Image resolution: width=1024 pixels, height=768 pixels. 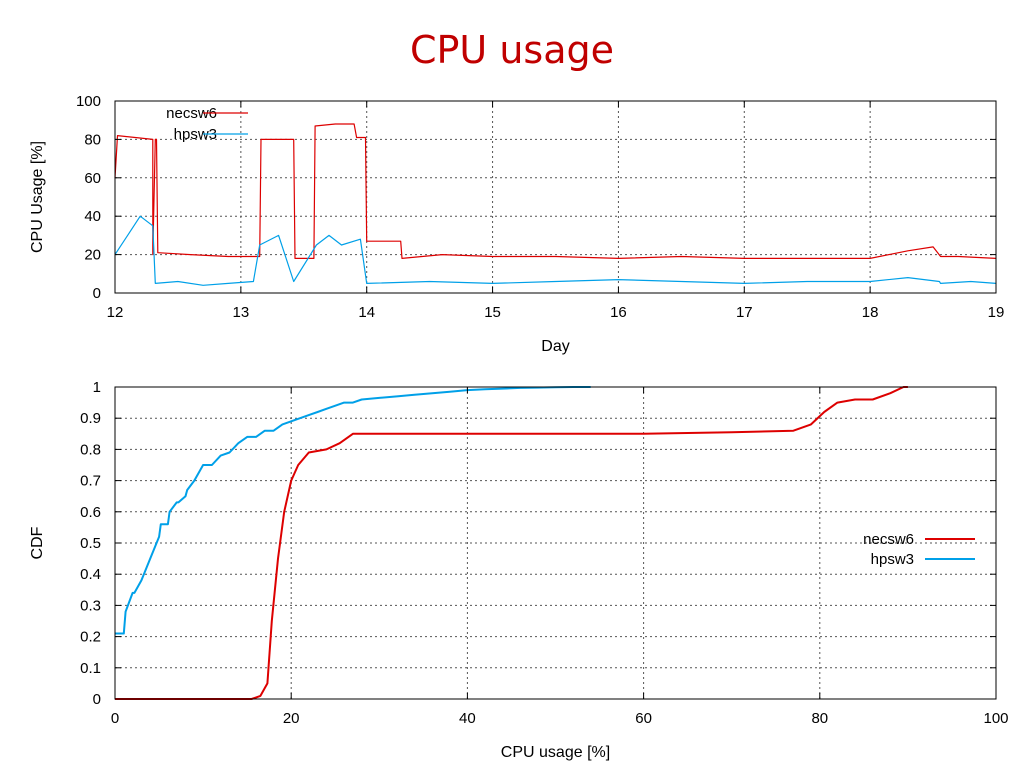 I want to click on timeseries-xtick-label-7: 19, so click(x=996, y=312).